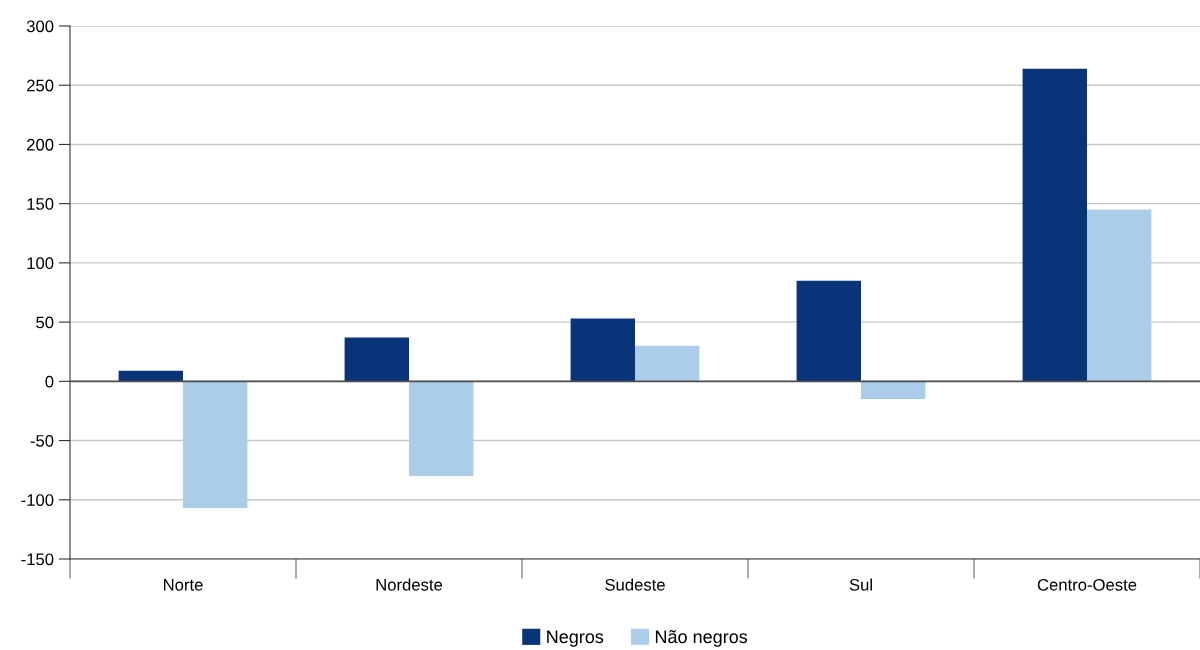  Describe the element at coordinates (37, 559) in the screenshot. I see `y-tick-label: -150` at that location.